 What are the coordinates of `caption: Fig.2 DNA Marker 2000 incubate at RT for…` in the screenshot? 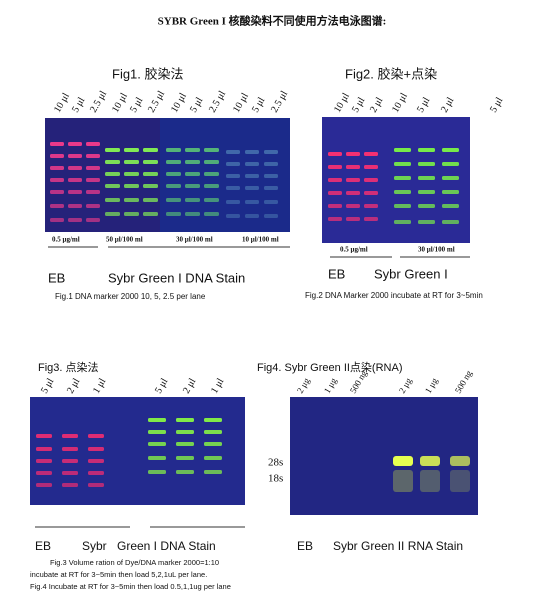 It's located at (394, 295).